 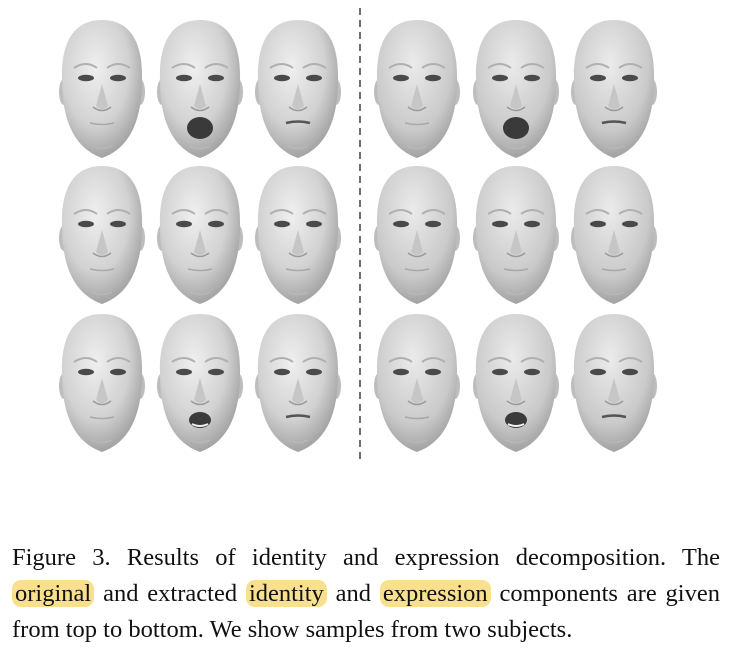 I want to click on caption-mid1: and extracted, so click(x=170, y=593).